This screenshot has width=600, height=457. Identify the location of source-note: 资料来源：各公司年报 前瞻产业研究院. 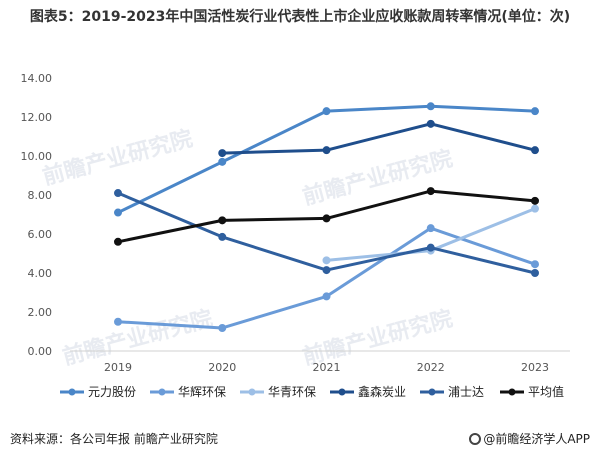
(114, 439).